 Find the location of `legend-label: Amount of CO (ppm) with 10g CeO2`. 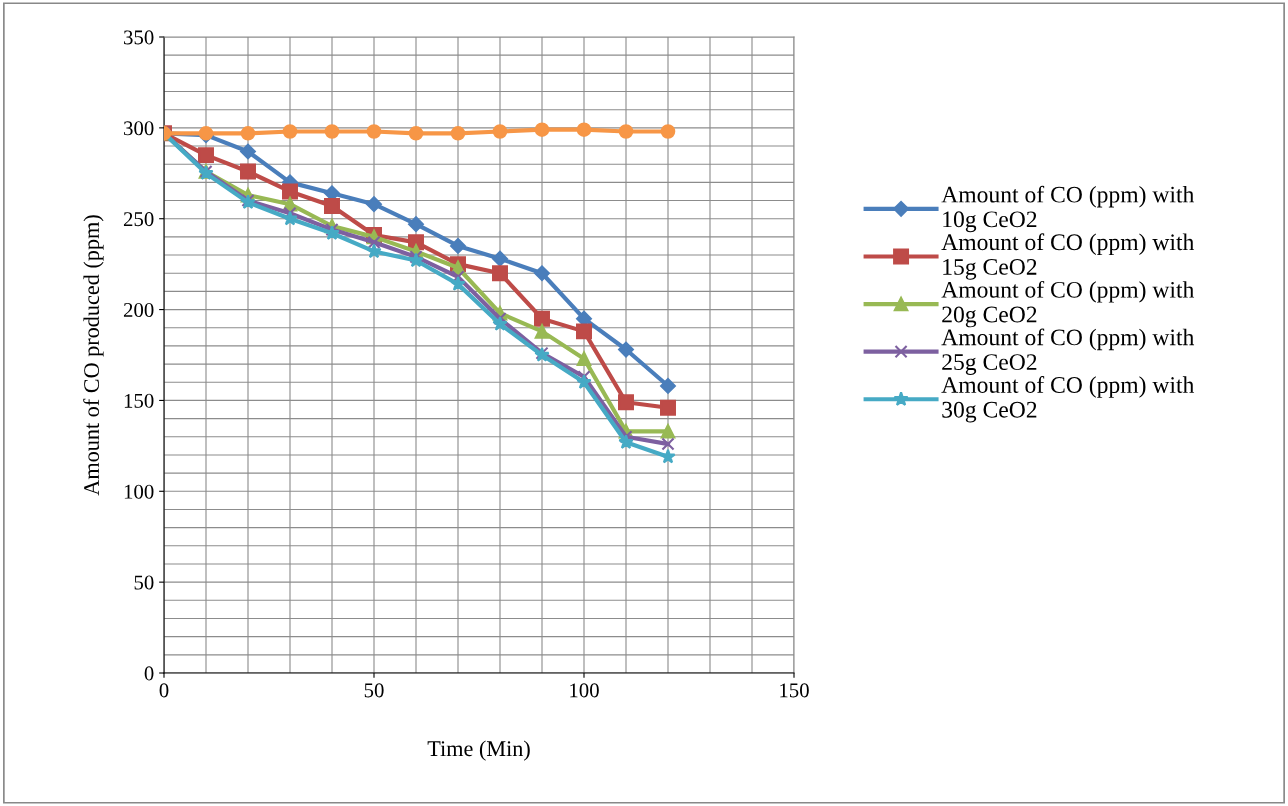

legend-label: Amount of CO (ppm) with 10g CeO2 is located at coordinates (1068, 209).